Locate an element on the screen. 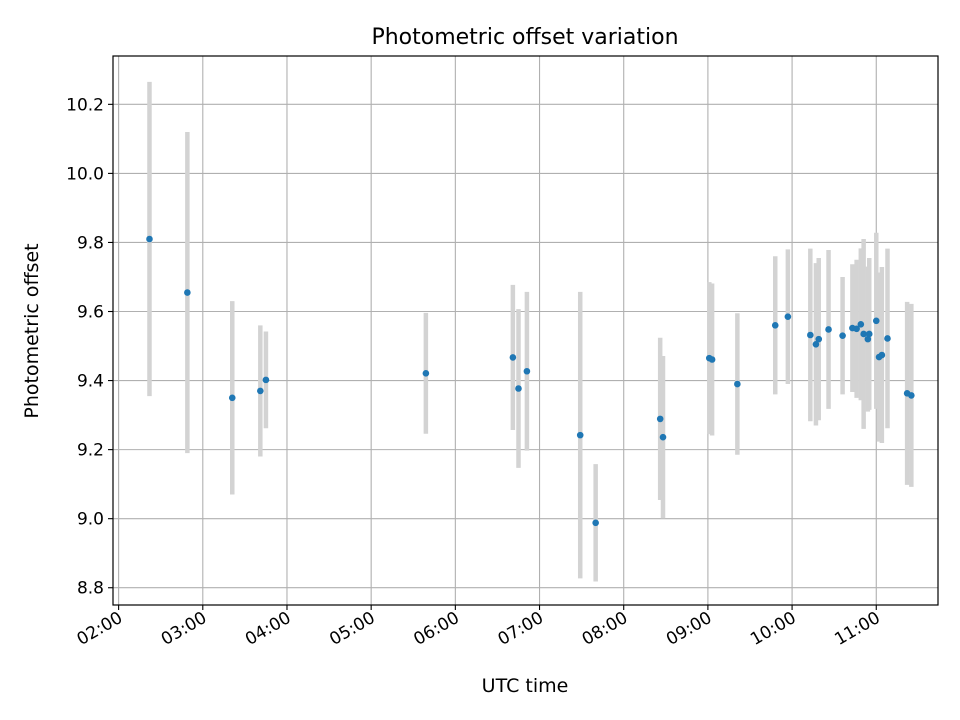  x-tick-label: 07:00 is located at coordinates (521, 629).